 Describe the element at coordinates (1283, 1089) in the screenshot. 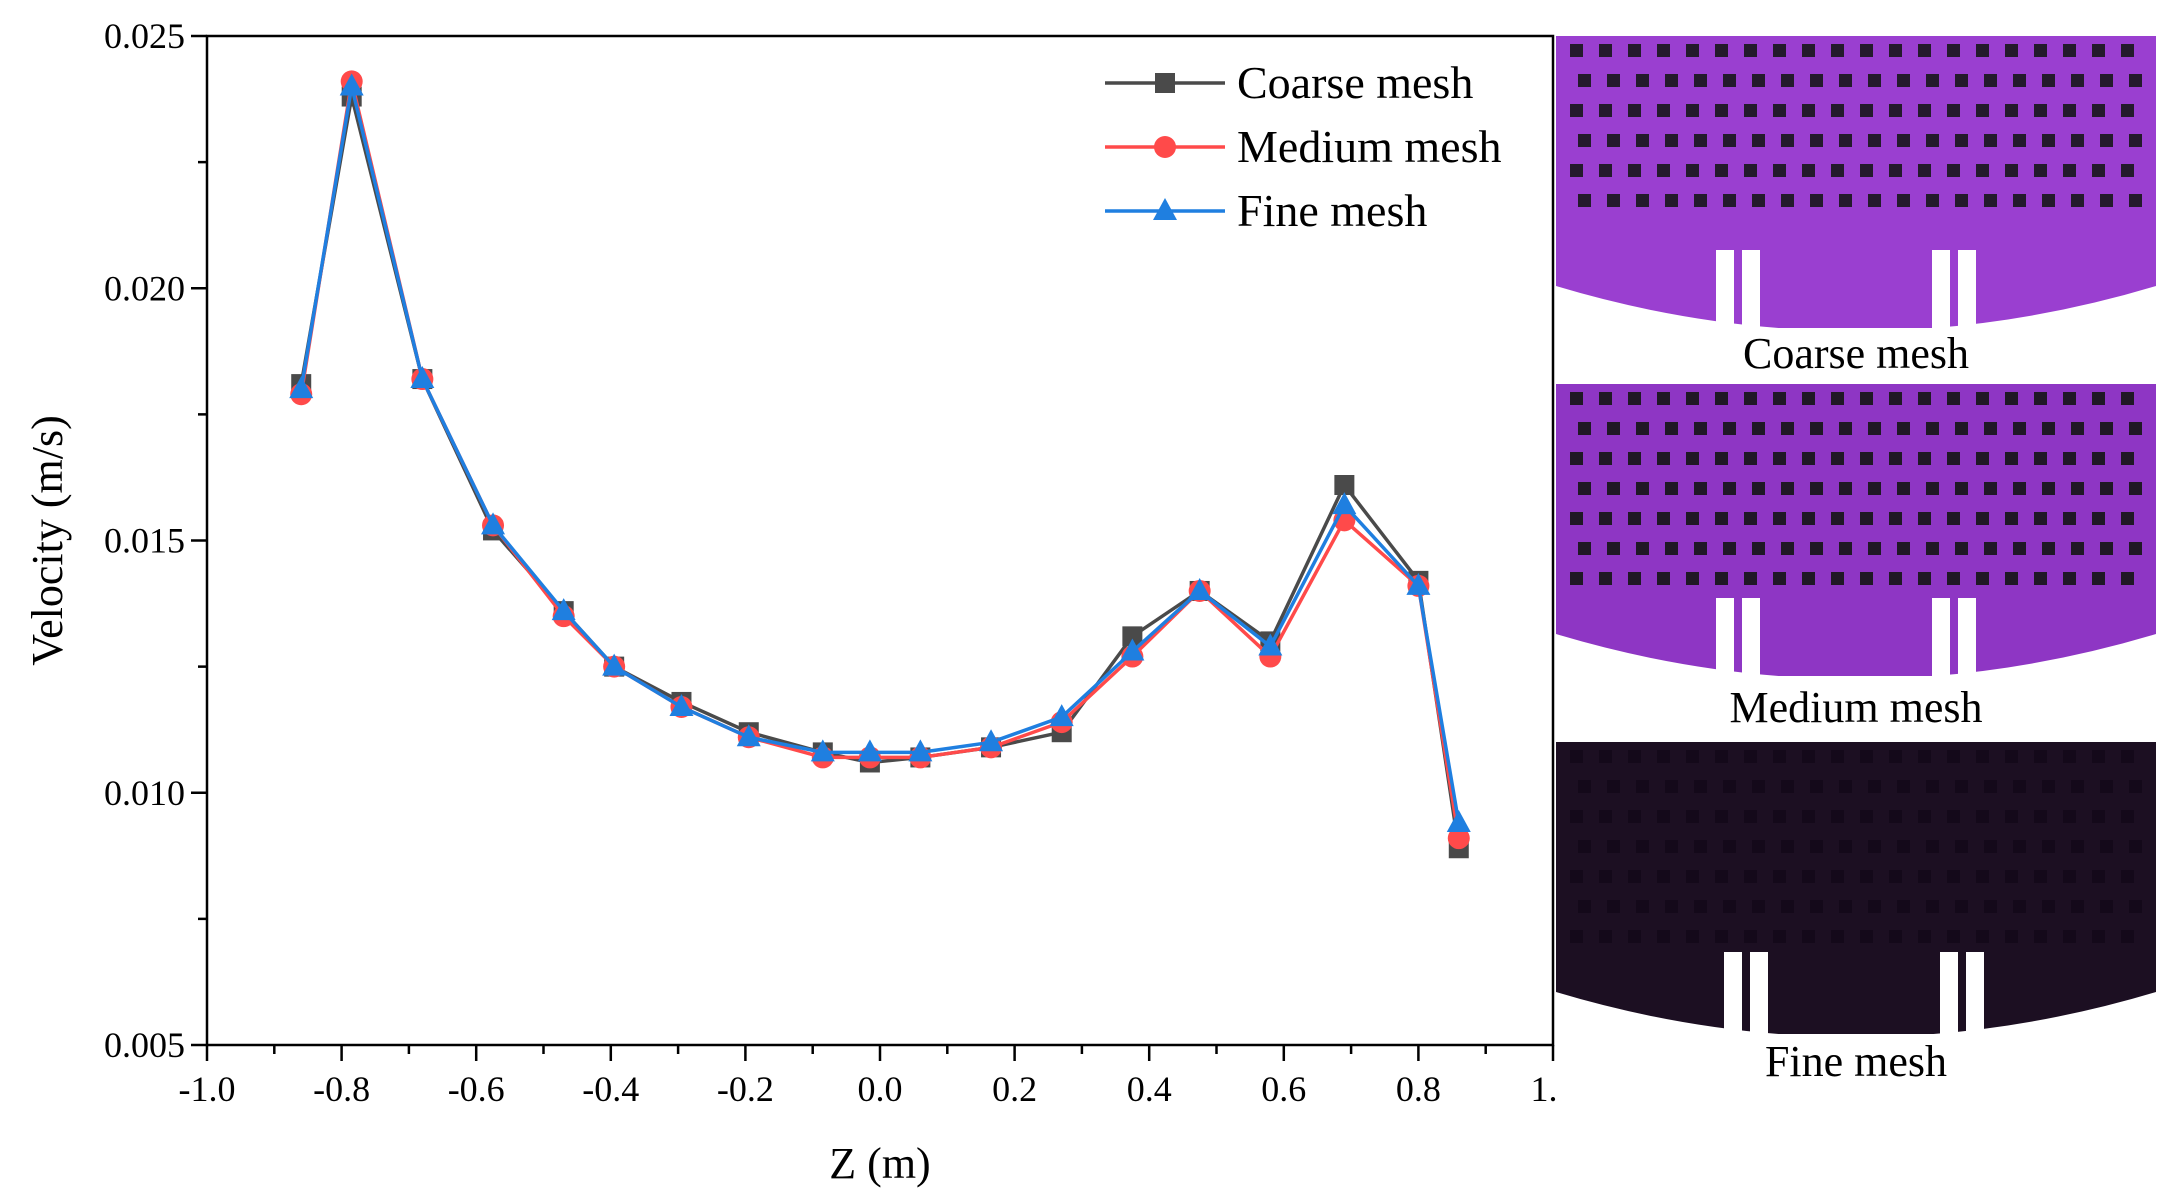

I see `x-tick-label: 0.6` at that location.